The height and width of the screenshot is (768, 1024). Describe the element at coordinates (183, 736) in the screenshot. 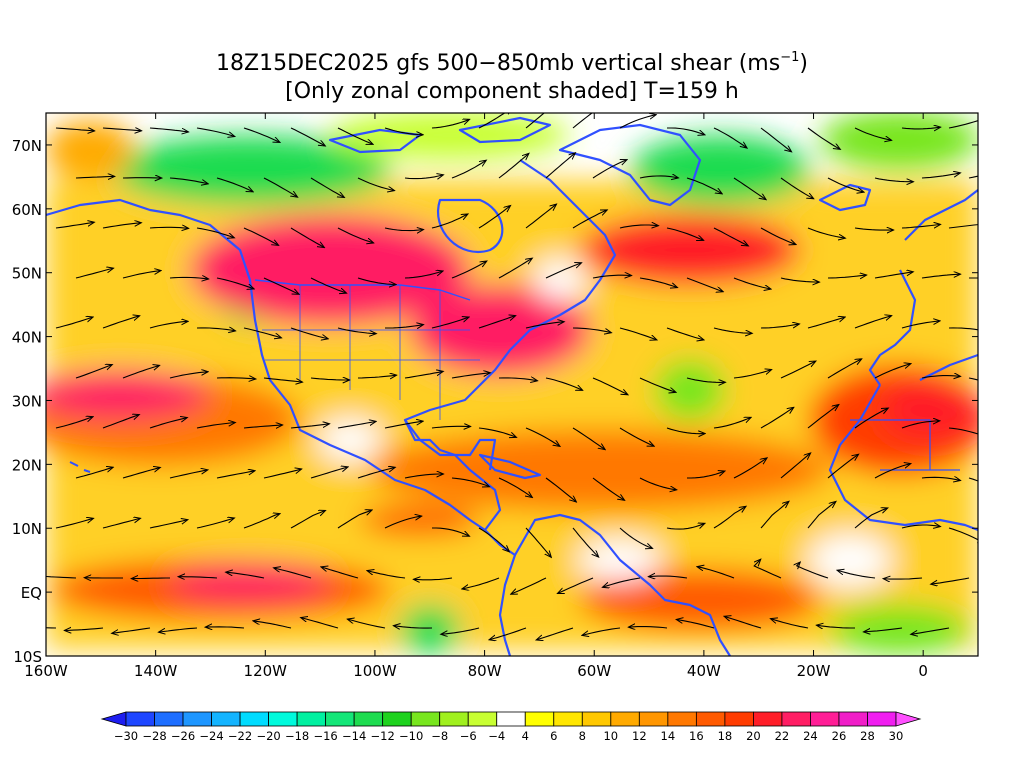

I see `colorbar-label: −26` at that location.